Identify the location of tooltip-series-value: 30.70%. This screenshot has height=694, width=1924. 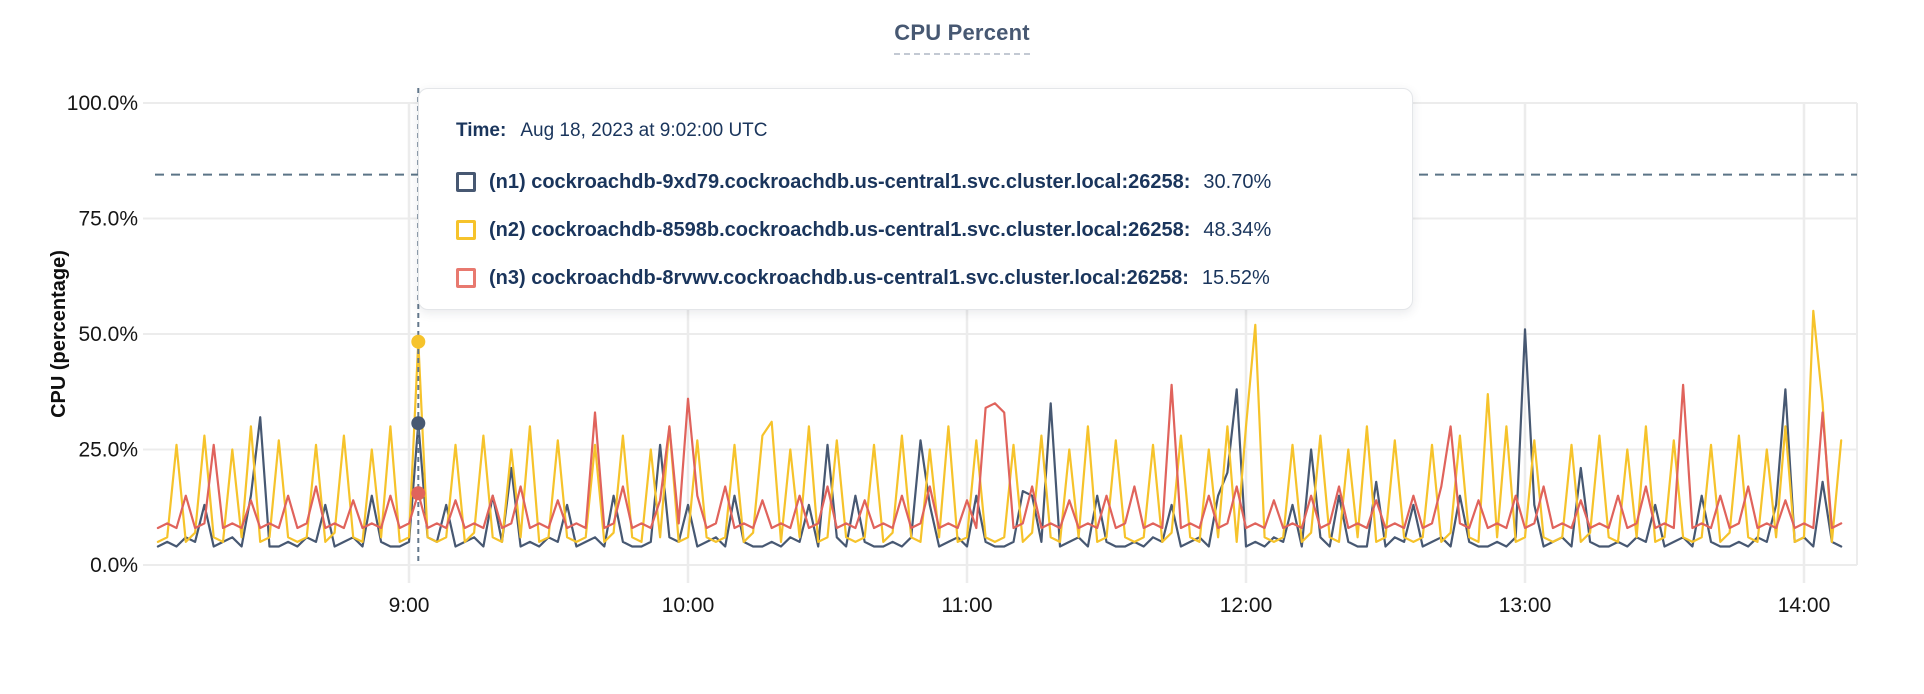
(1237, 181).